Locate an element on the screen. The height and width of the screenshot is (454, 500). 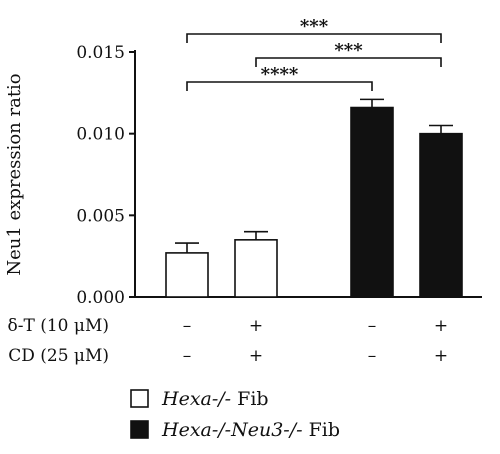
y-tick-label: 0.005 is located at coordinates (100, 216).